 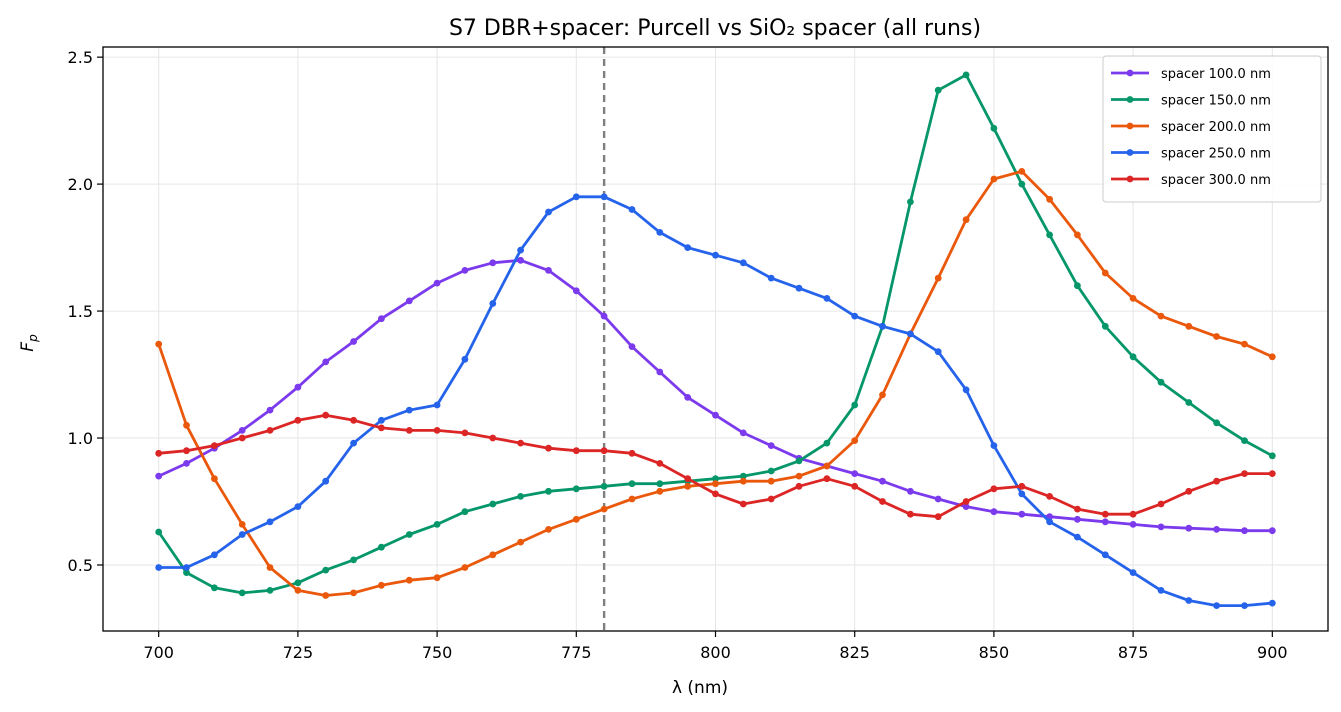 What do you see at coordinates (158, 652) in the screenshot?
I see `x-tick-label: 700` at bounding box center [158, 652].